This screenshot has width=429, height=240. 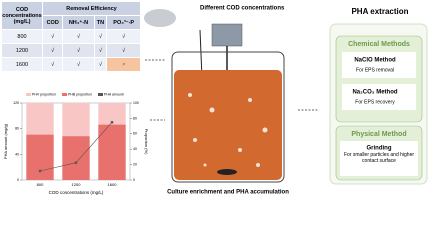 I want to click on table-cell: 800, so click(x=22, y=36).